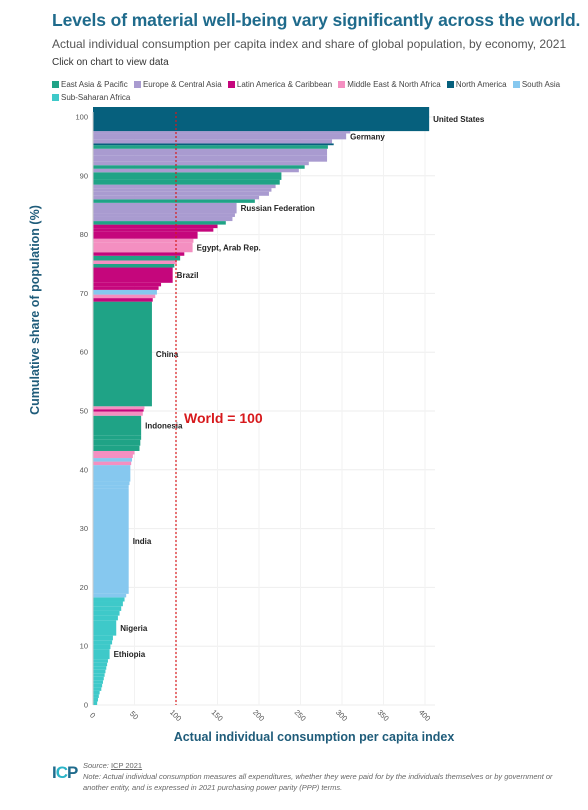  What do you see at coordinates (278, 208) in the screenshot?
I see `bar-label: Russian Federation` at bounding box center [278, 208].